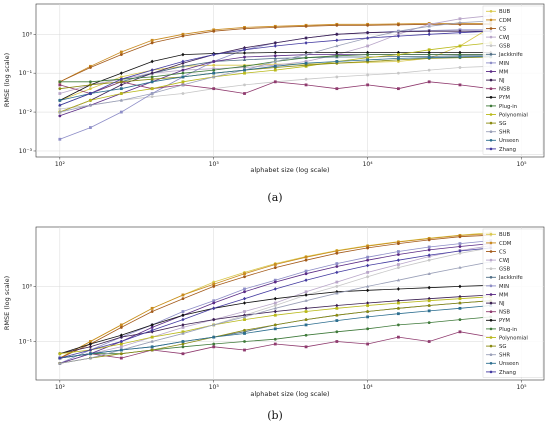  What do you see at coordinates (509, 141) in the screenshot?
I see `legend-label: Unseen` at bounding box center [509, 141].